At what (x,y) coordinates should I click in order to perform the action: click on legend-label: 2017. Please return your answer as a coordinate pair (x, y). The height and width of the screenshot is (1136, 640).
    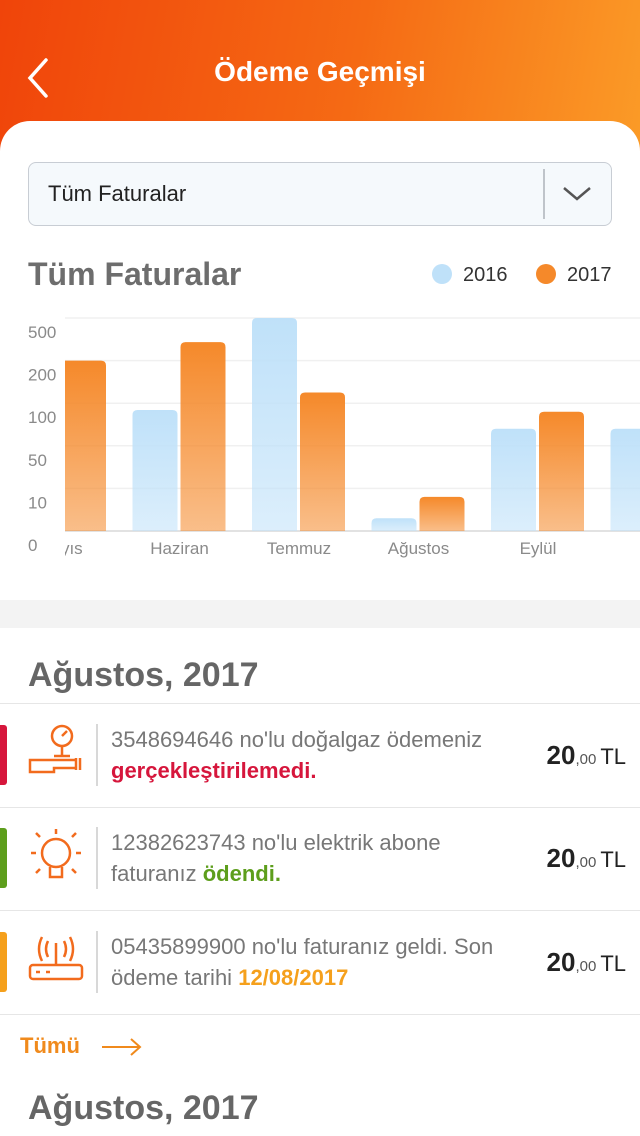
    Looking at the image, I should click on (589, 275).